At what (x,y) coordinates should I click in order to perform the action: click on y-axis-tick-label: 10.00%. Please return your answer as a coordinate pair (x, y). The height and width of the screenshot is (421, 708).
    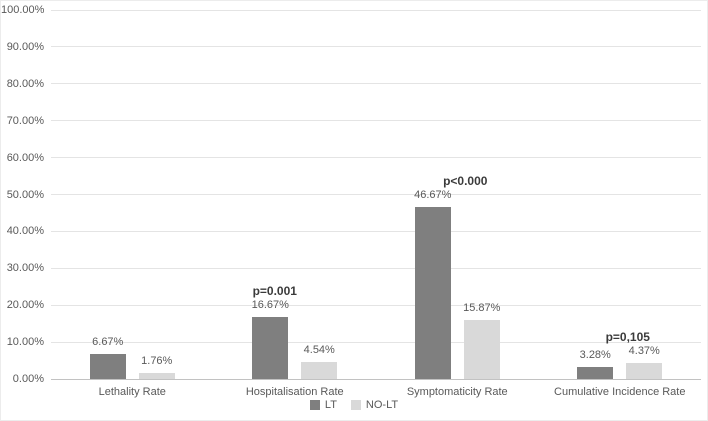
    Looking at the image, I should click on (25, 342).